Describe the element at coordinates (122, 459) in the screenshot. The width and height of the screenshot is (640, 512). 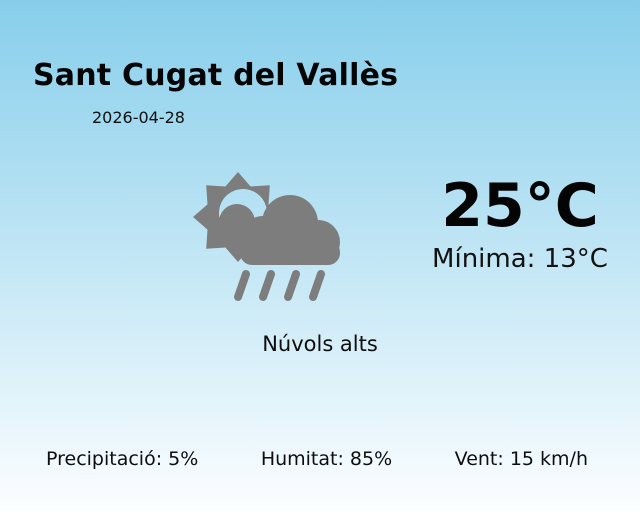
I see `precipitation-detail: Precipitació: 5%` at that location.